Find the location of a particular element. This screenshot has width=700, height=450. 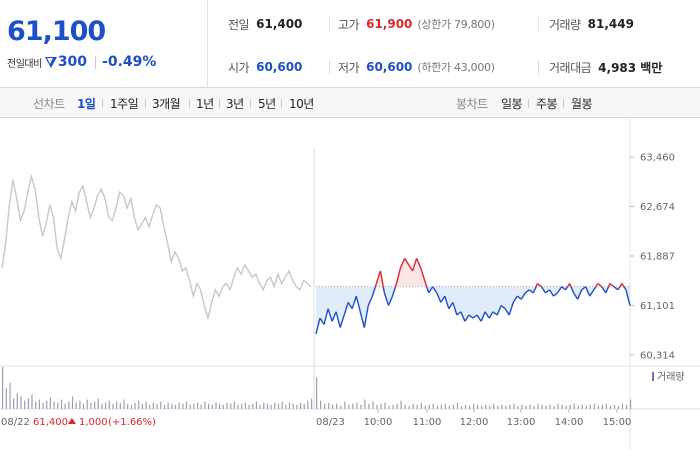

stat-value: 61,400 is located at coordinates (279, 24).